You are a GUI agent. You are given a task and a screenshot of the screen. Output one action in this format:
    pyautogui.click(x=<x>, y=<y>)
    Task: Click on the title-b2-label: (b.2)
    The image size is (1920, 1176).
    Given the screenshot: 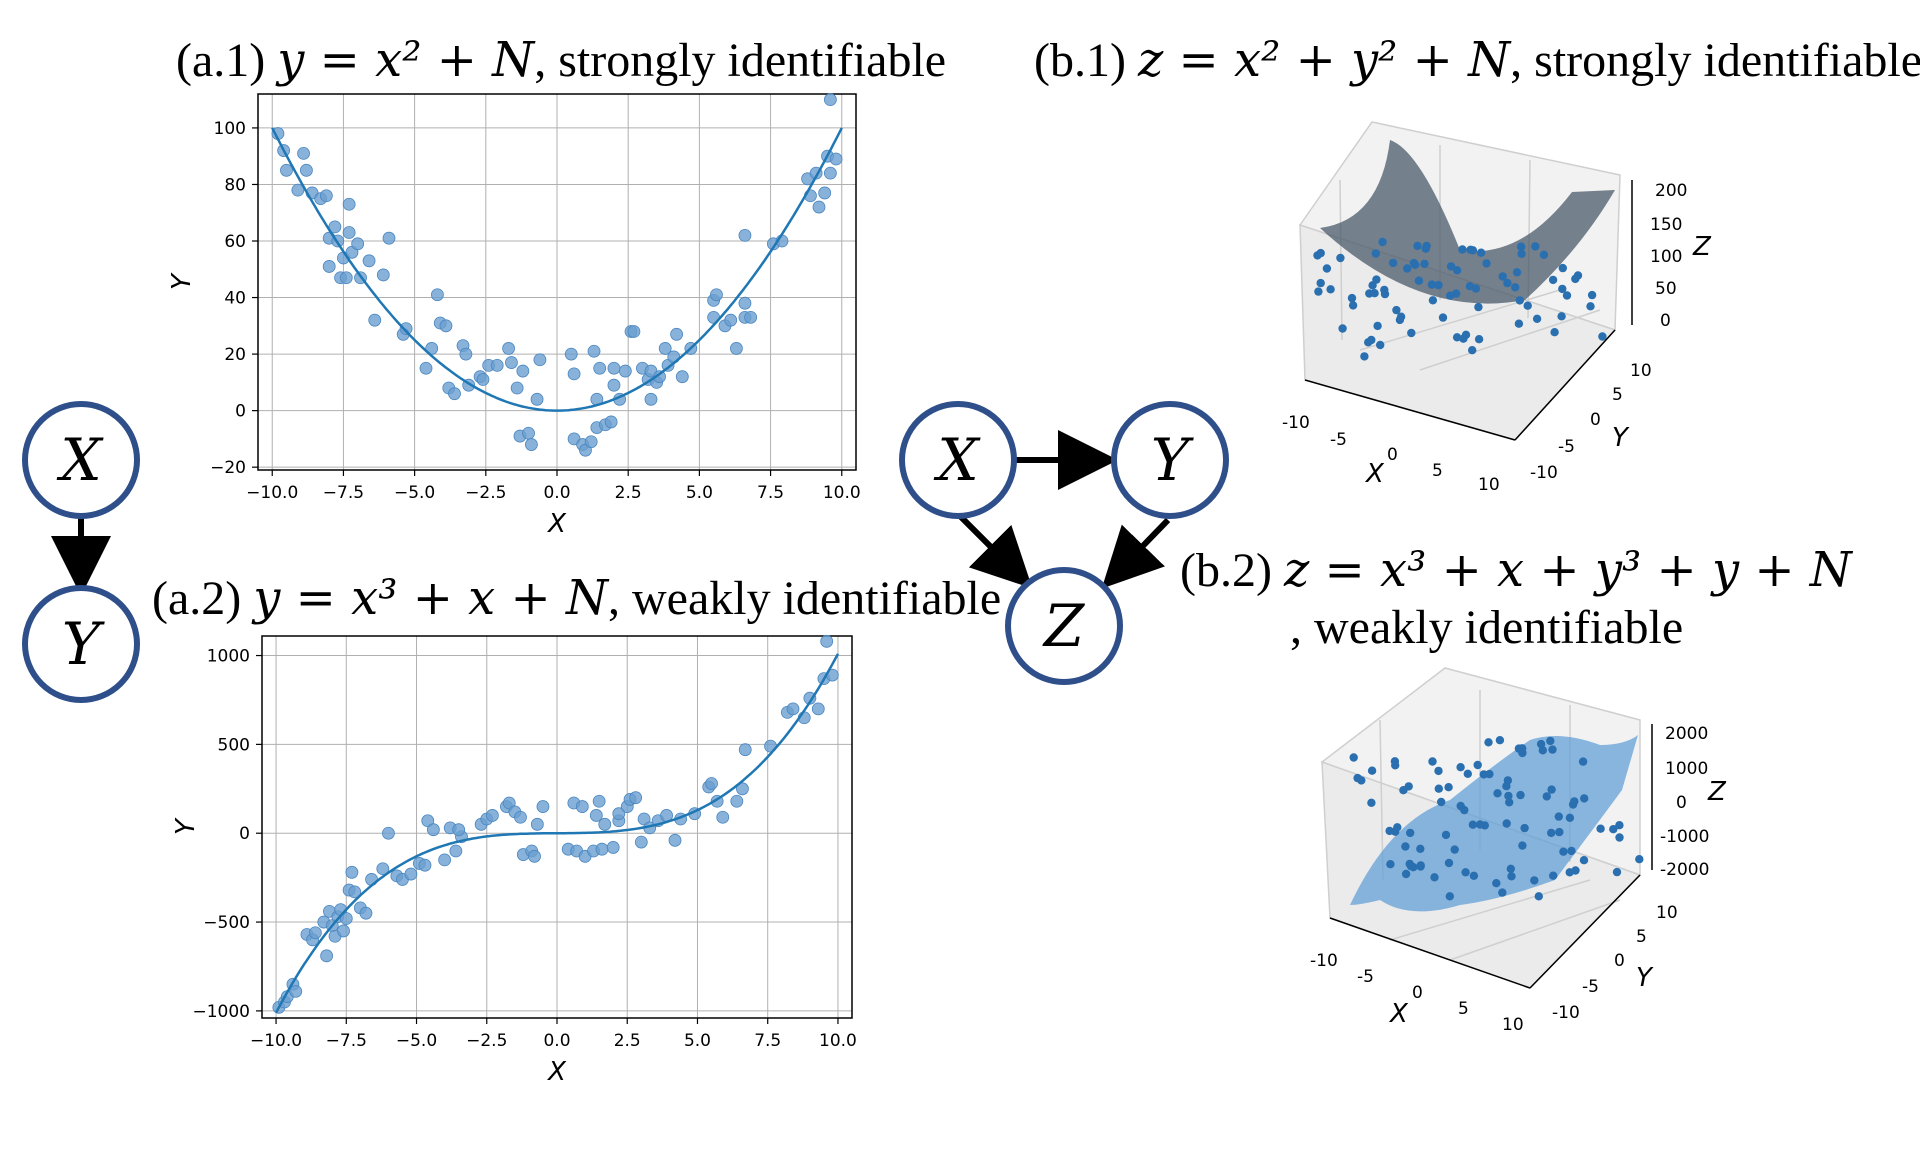 What is the action you would take?
    pyautogui.click(x=1226, y=570)
    